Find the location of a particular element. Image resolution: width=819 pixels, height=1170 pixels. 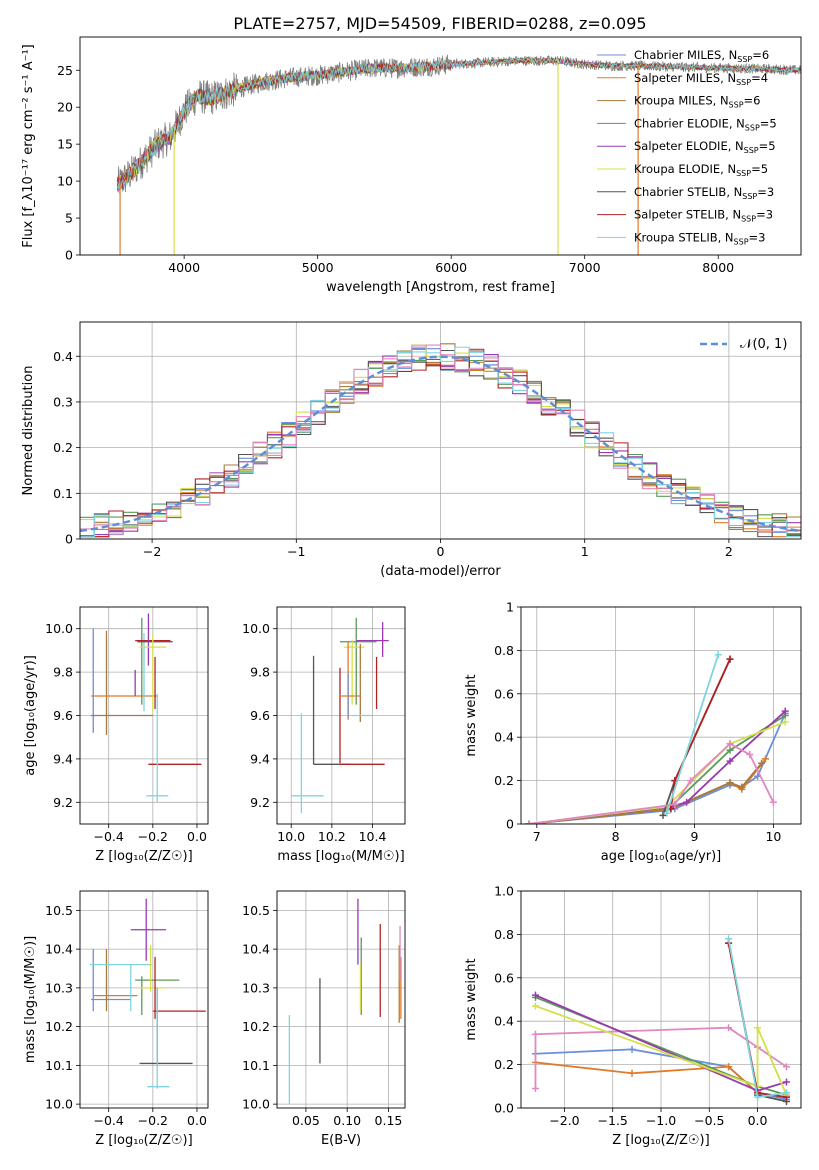

x-tick-label: −0.4 is located at coordinates (109, 1120).